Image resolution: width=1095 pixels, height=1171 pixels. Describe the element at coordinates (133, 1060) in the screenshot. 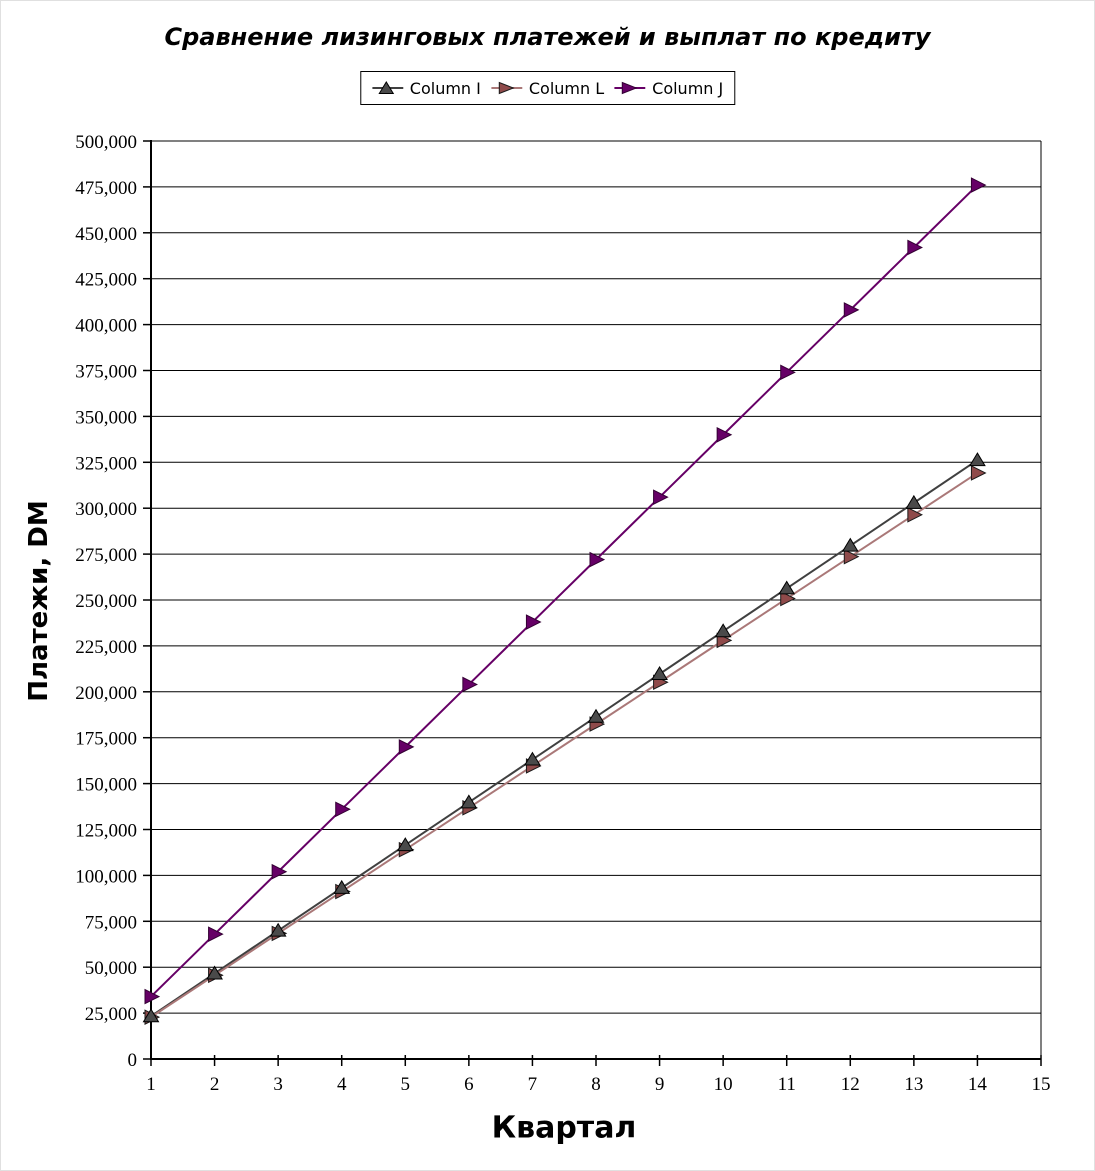

I see `svg-text: 0` at that location.